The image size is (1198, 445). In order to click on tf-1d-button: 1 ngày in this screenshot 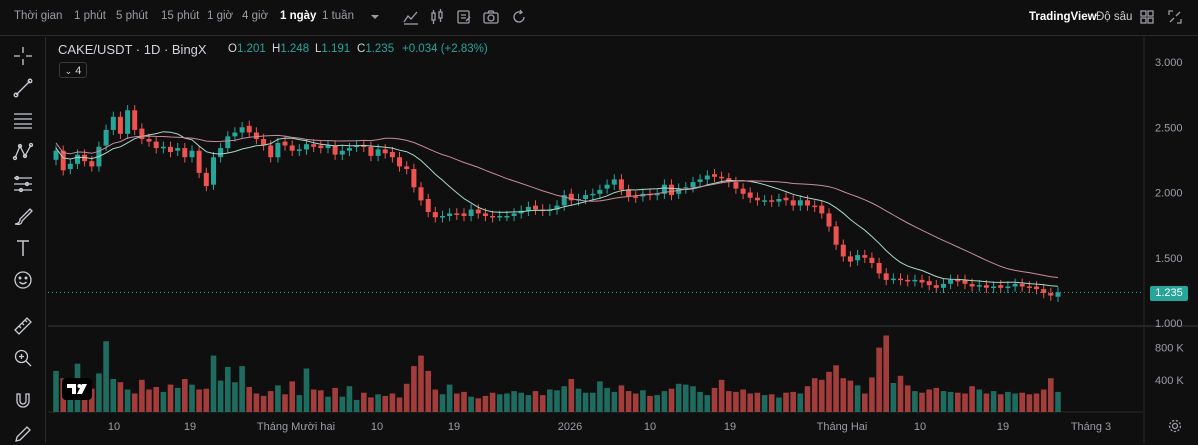, I will do `click(298, 16)`.